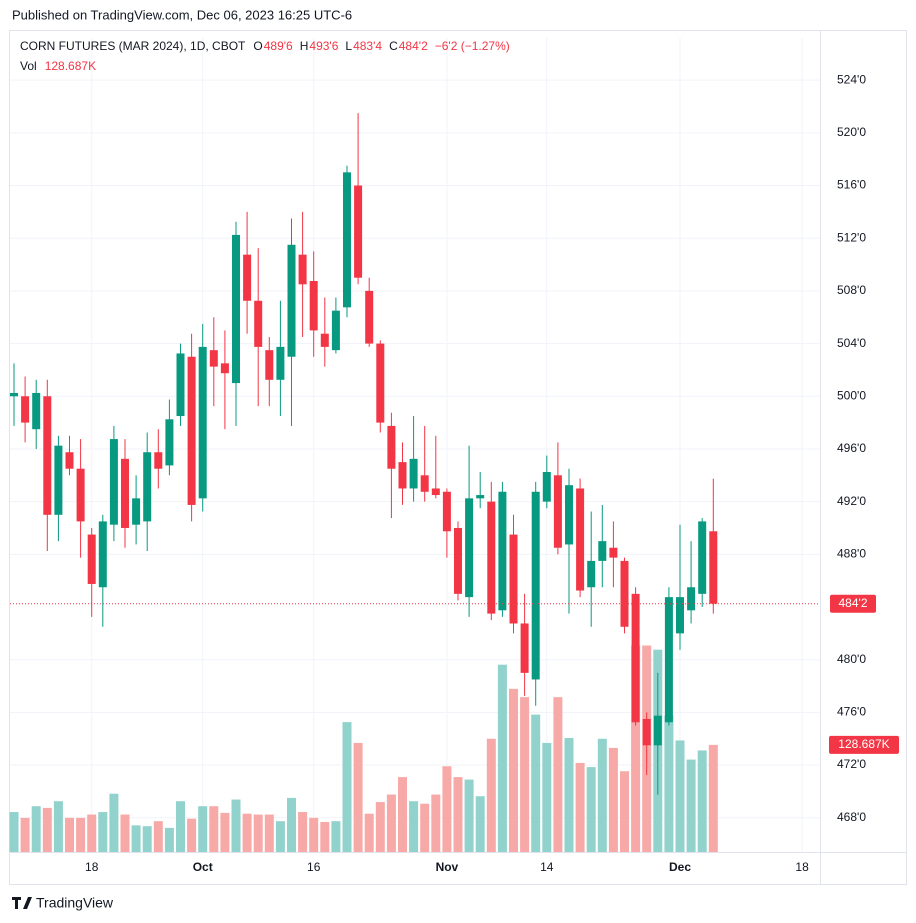  What do you see at coordinates (851, 237) in the screenshot?
I see `y-tick-label: 512'0` at bounding box center [851, 237].